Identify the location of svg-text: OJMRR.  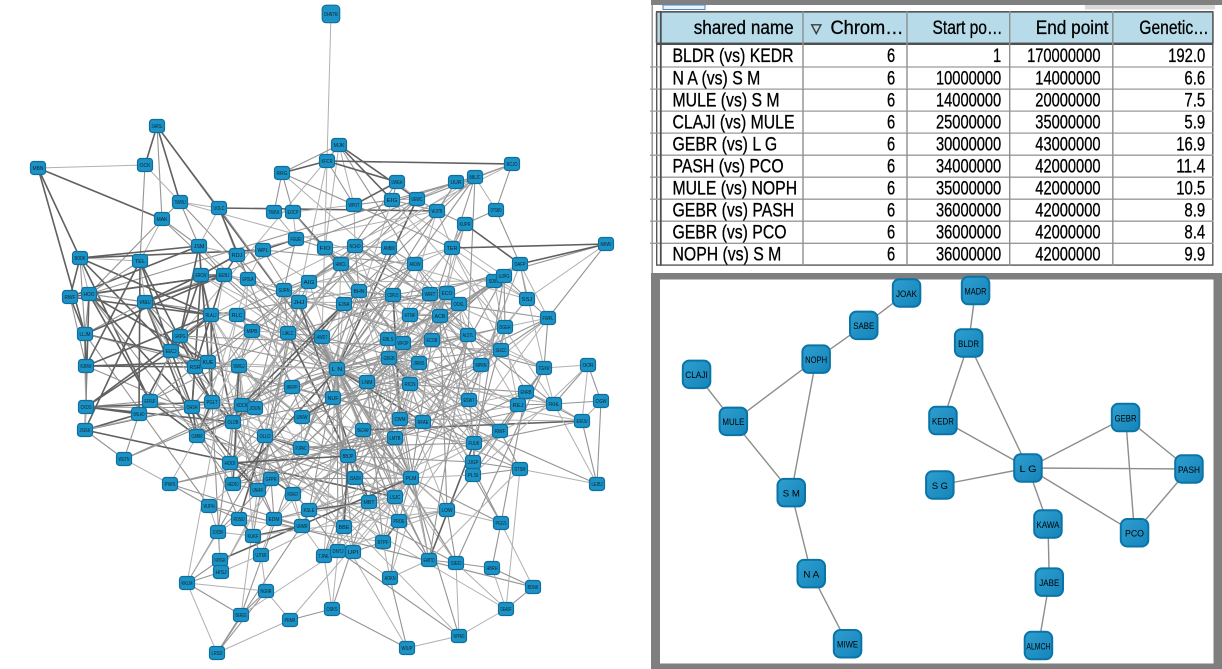
(197, 437).